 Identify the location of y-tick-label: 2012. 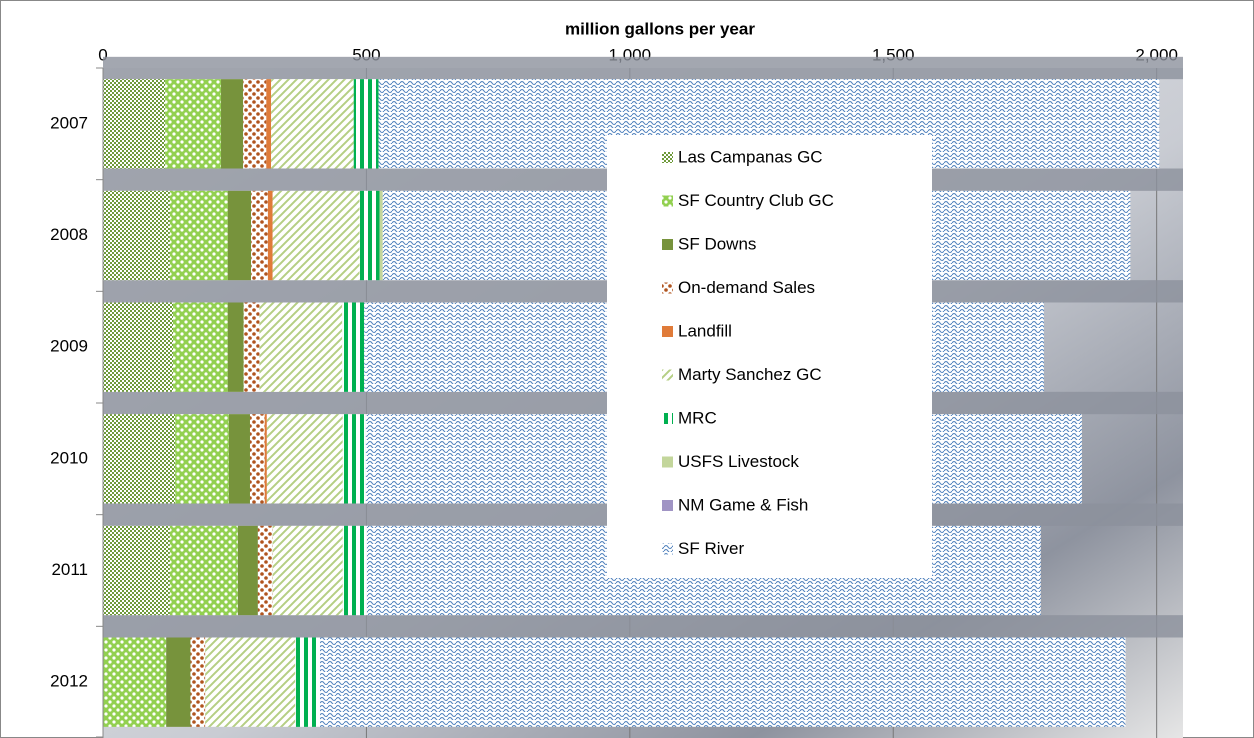
(69, 681).